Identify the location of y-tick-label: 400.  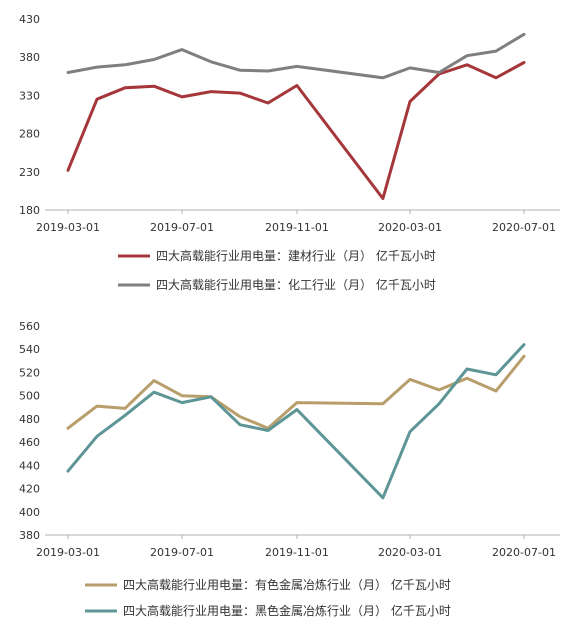
(29, 512).